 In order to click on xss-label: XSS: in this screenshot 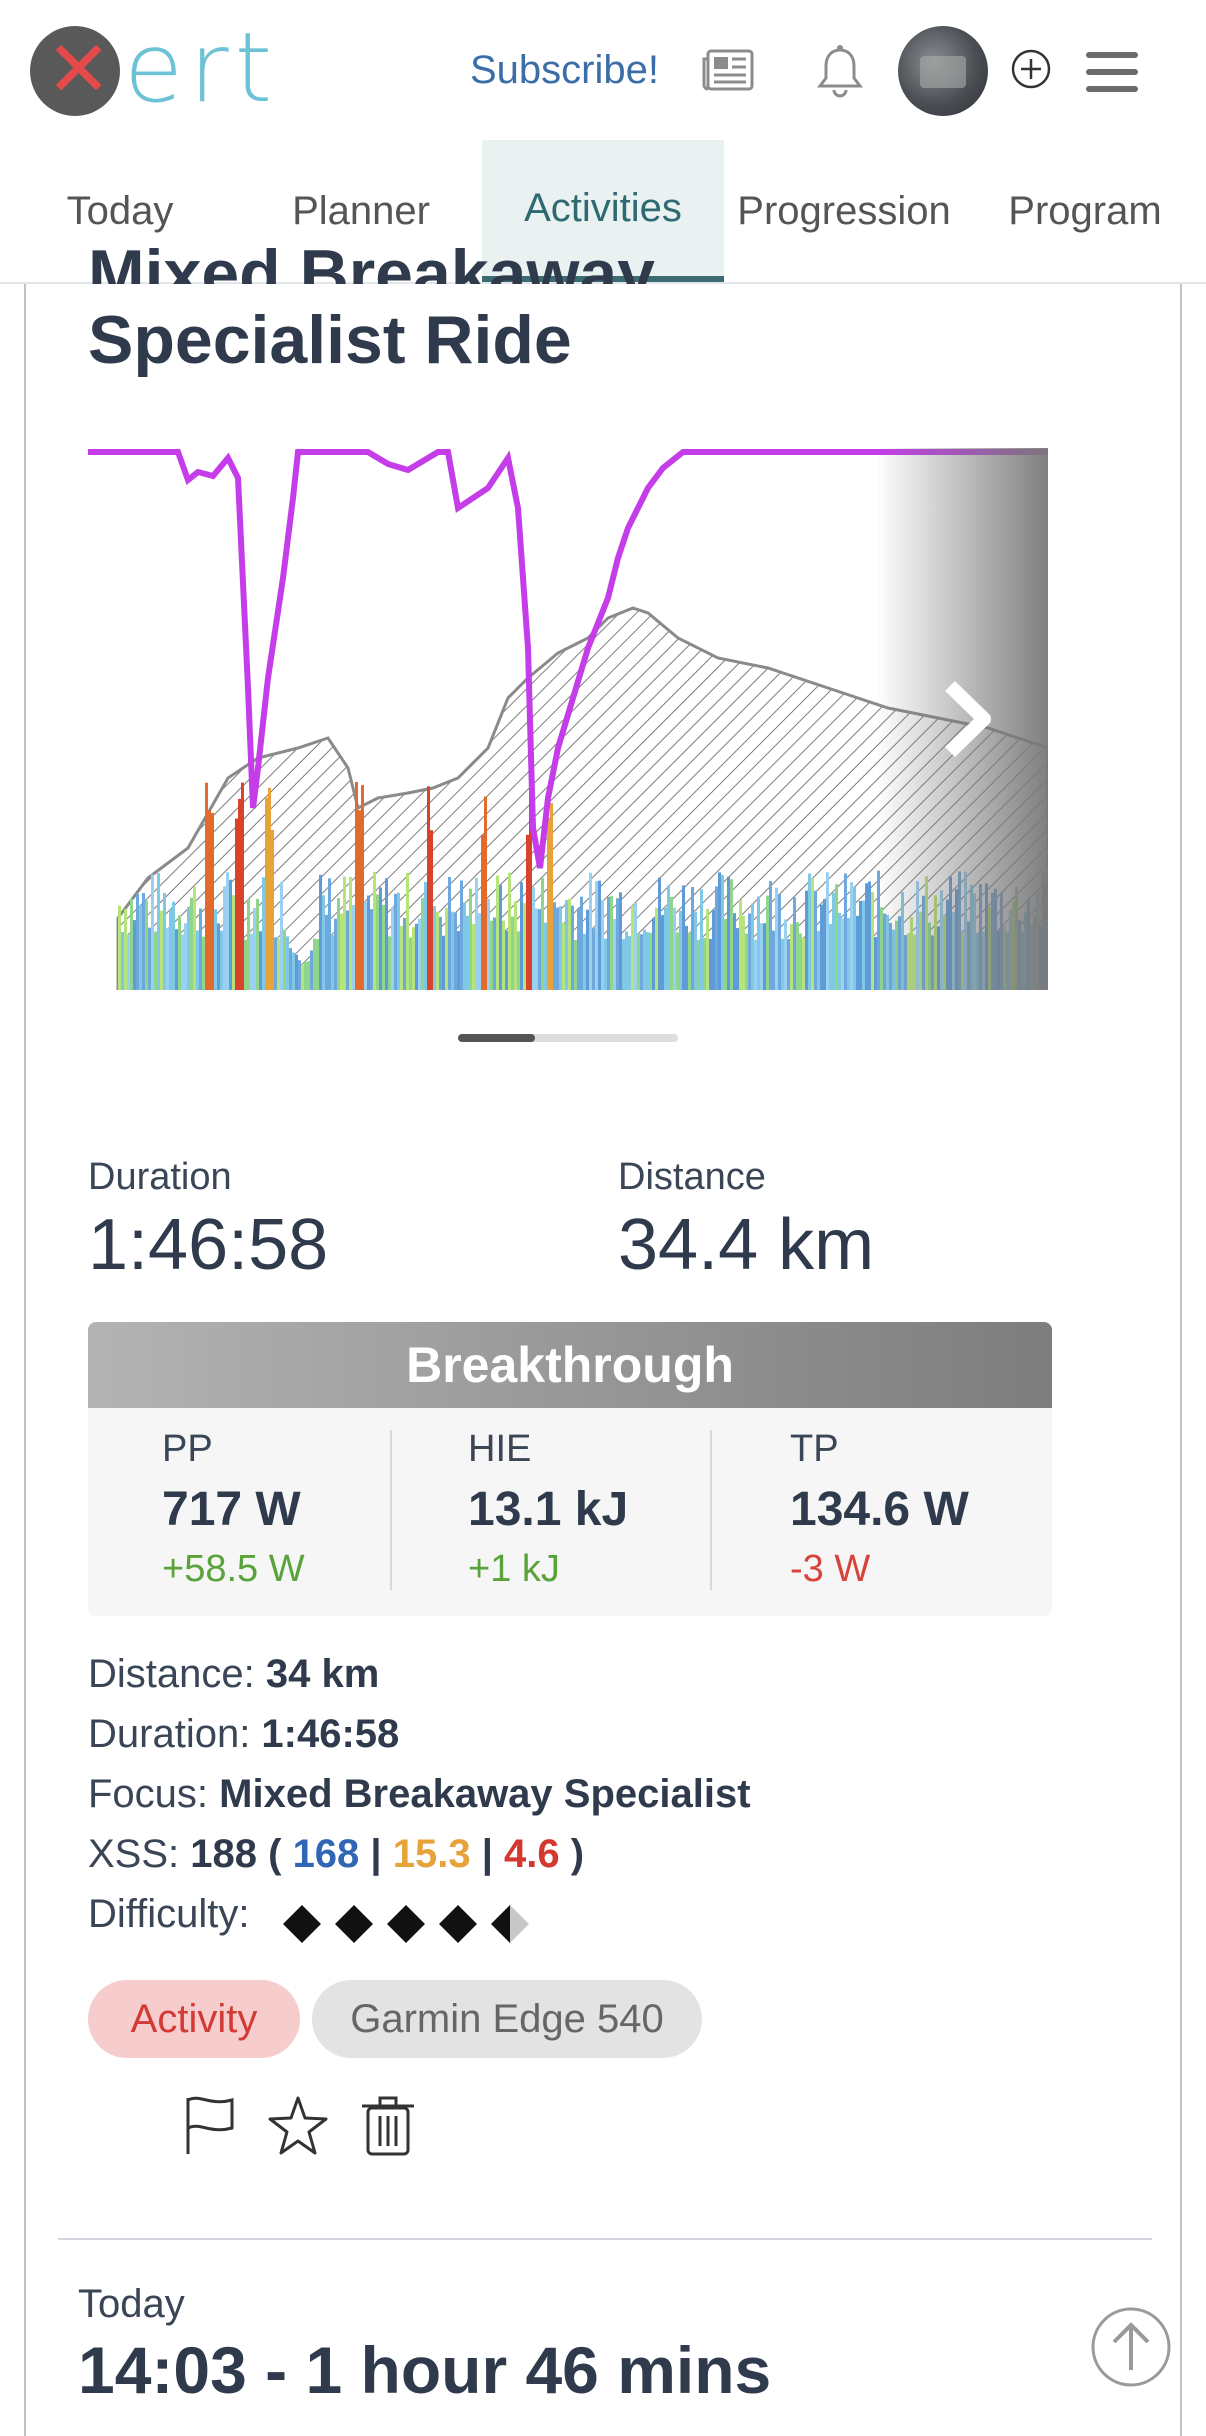, I will do `click(139, 1854)`.